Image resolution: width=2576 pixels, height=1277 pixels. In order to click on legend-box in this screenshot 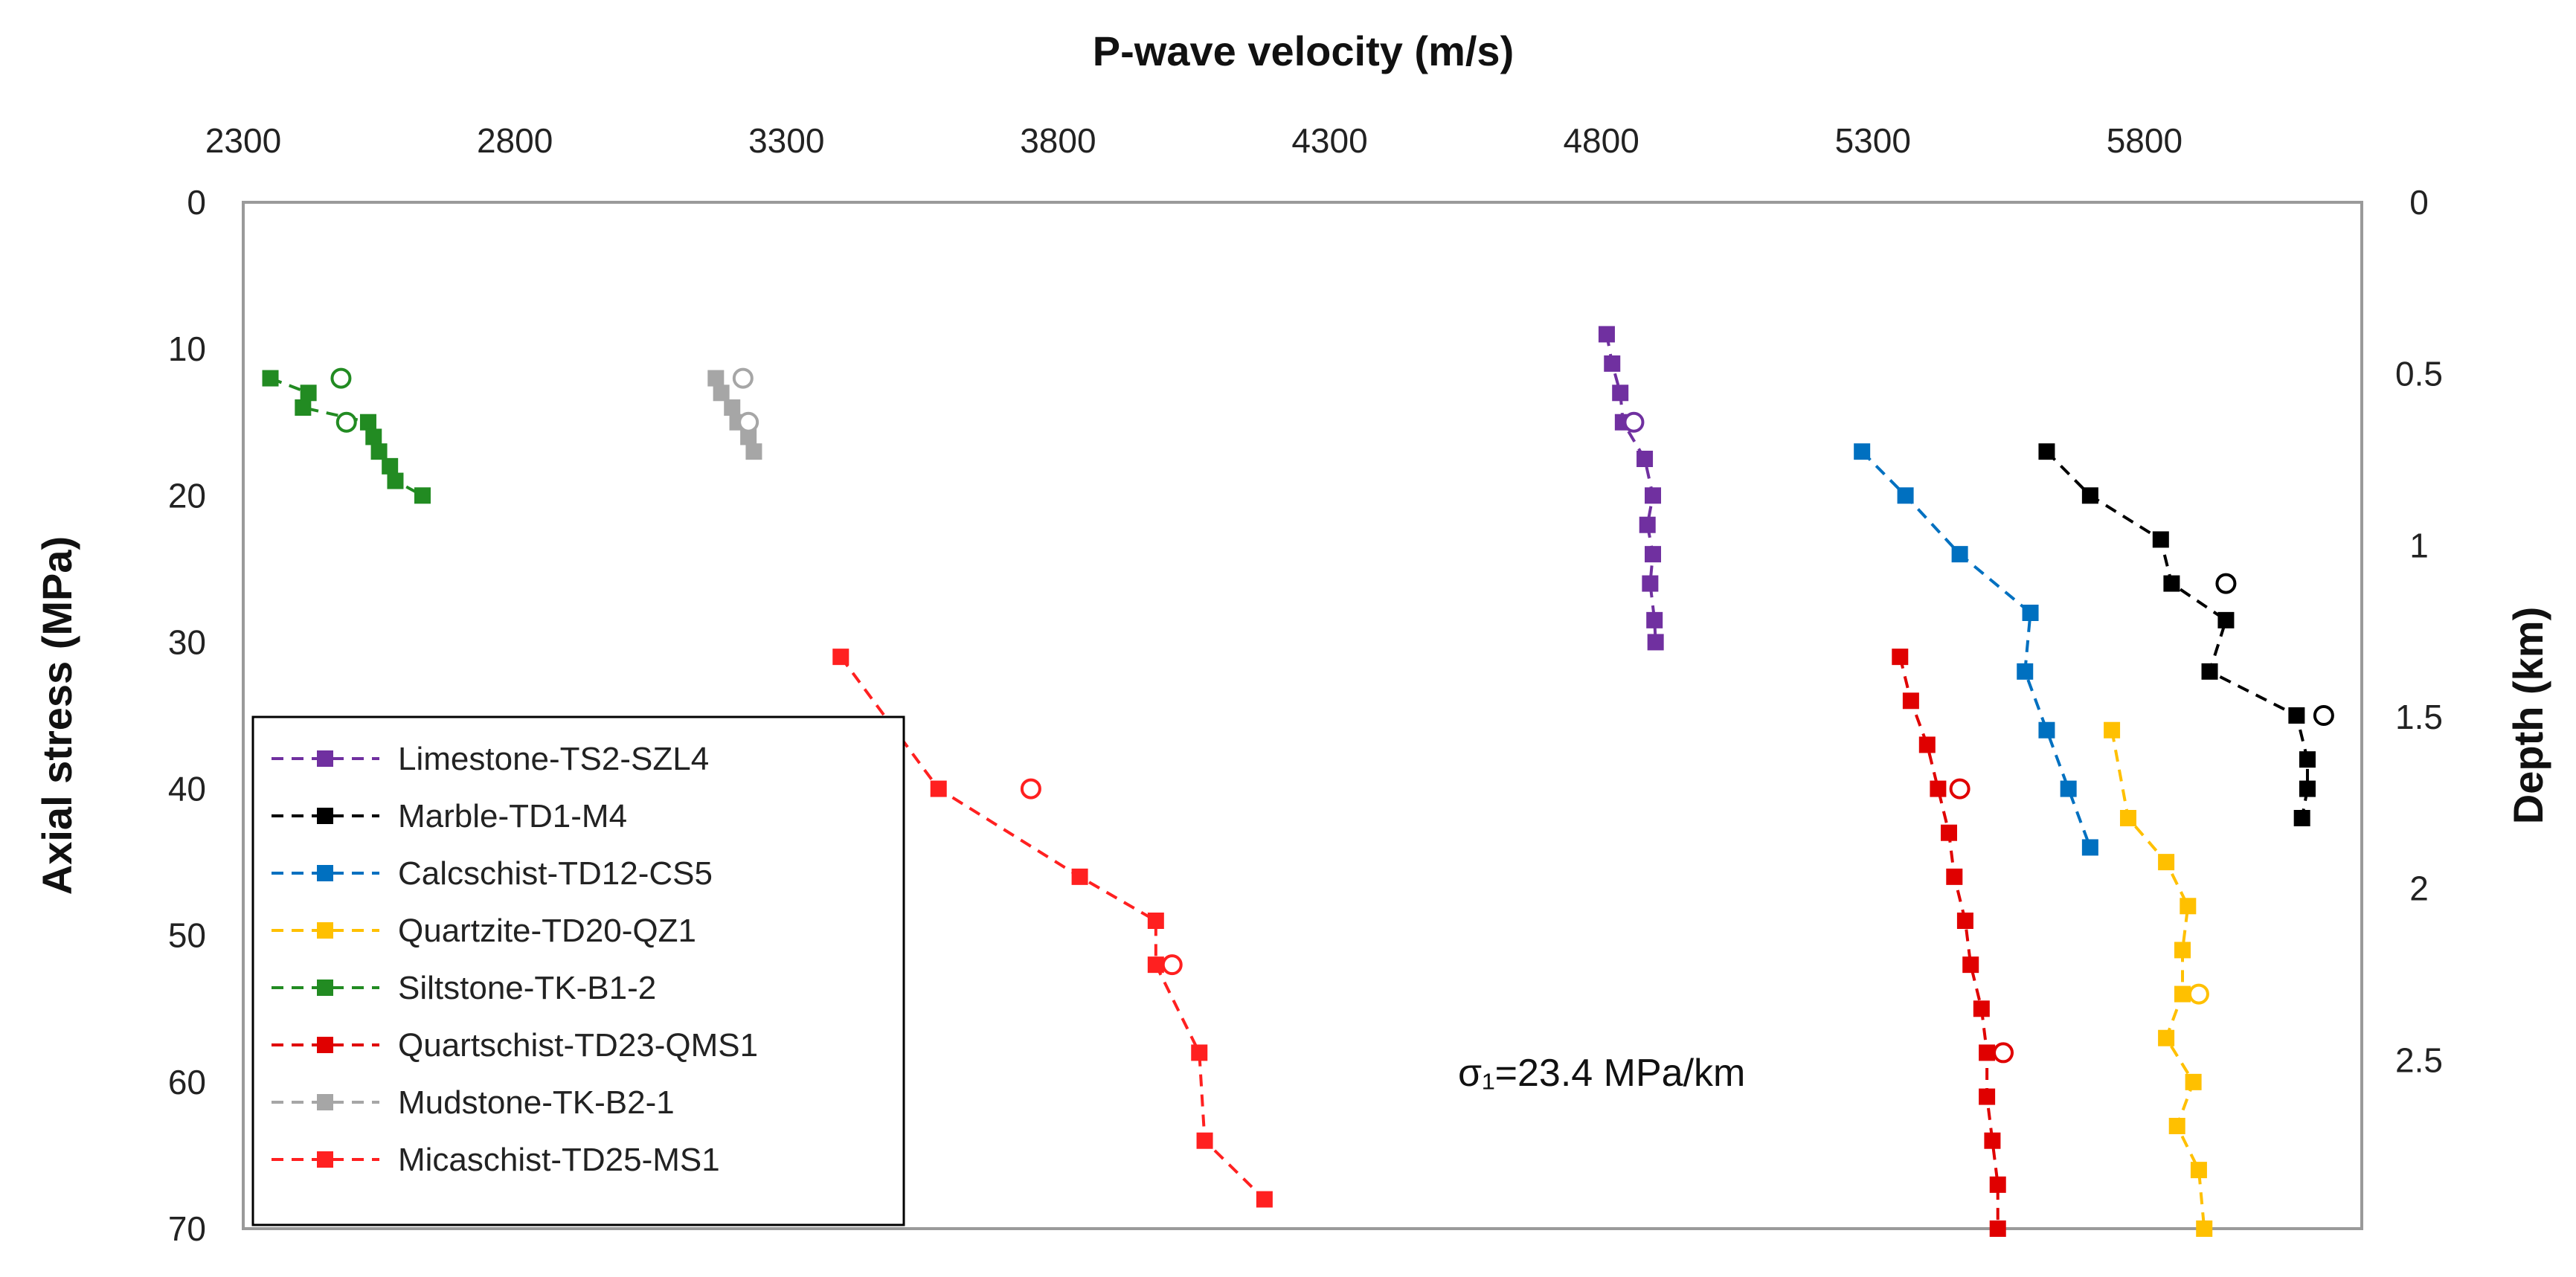, I will do `click(578, 970)`.